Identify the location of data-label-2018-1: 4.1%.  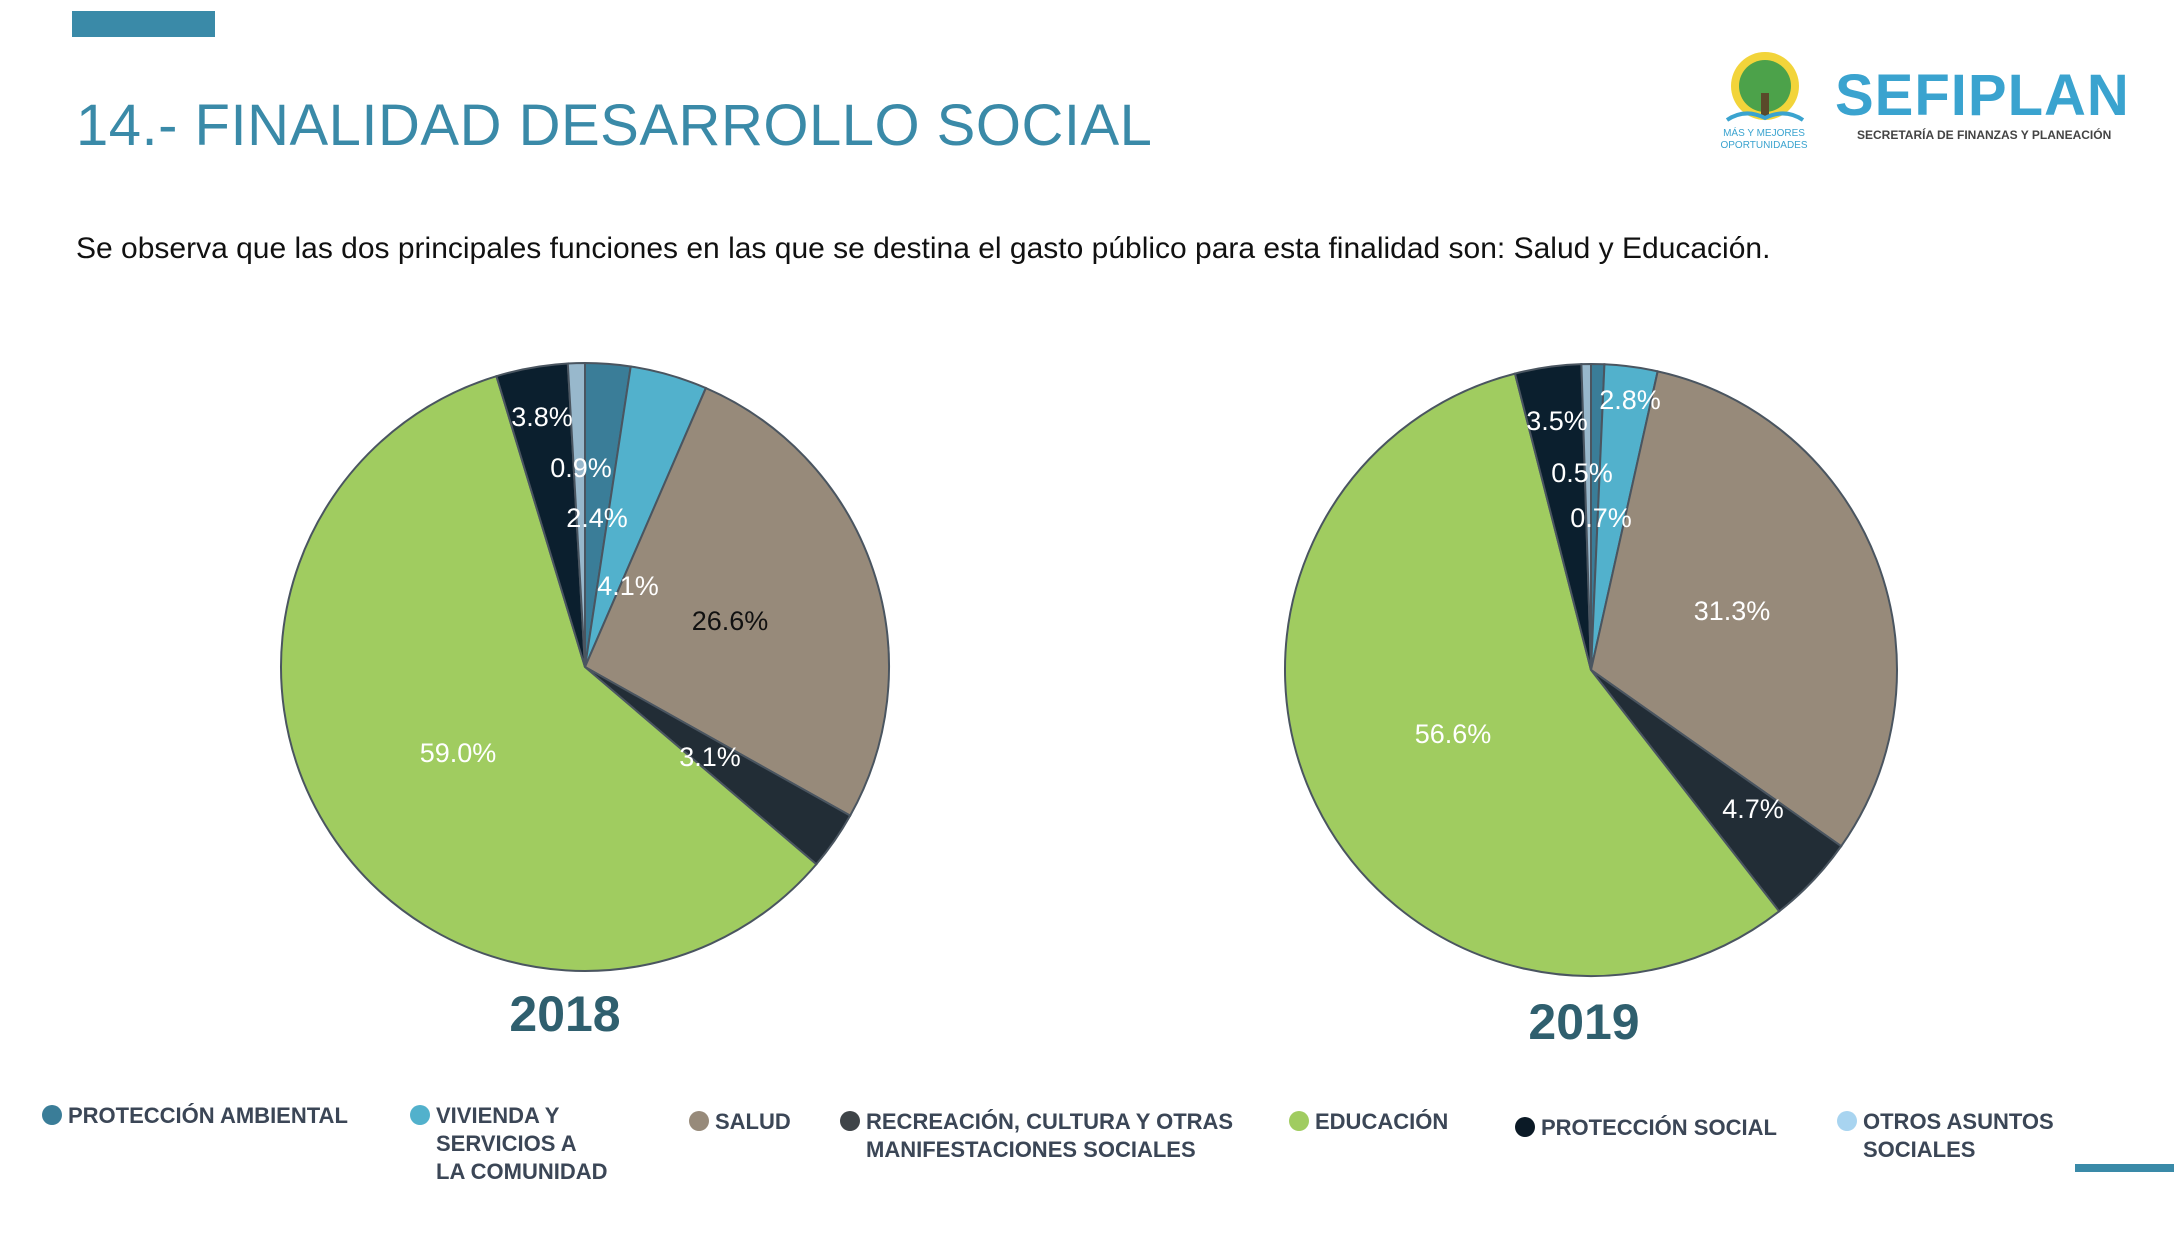
(628, 586).